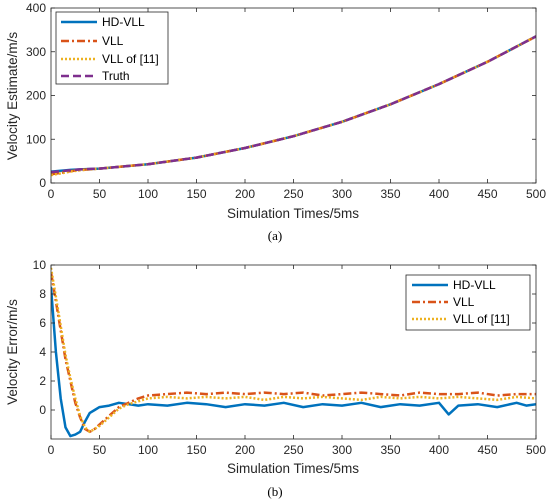 The height and width of the screenshot is (503, 550). I want to click on y-tick-label: 10, so click(40, 265).